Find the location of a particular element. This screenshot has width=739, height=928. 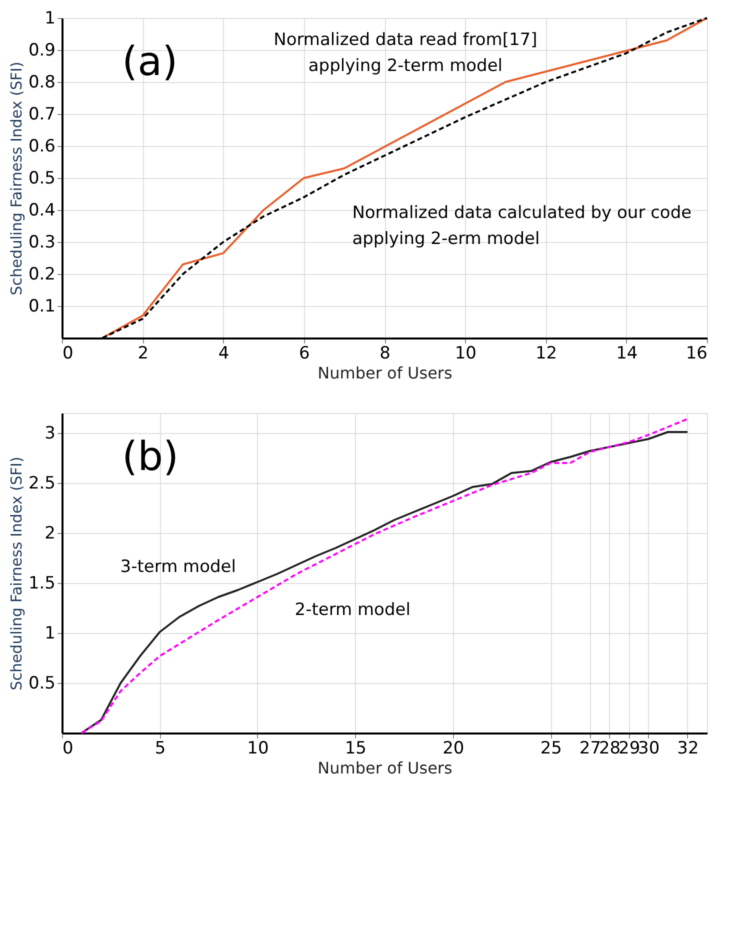

x-tick-label: 32 is located at coordinates (688, 748).